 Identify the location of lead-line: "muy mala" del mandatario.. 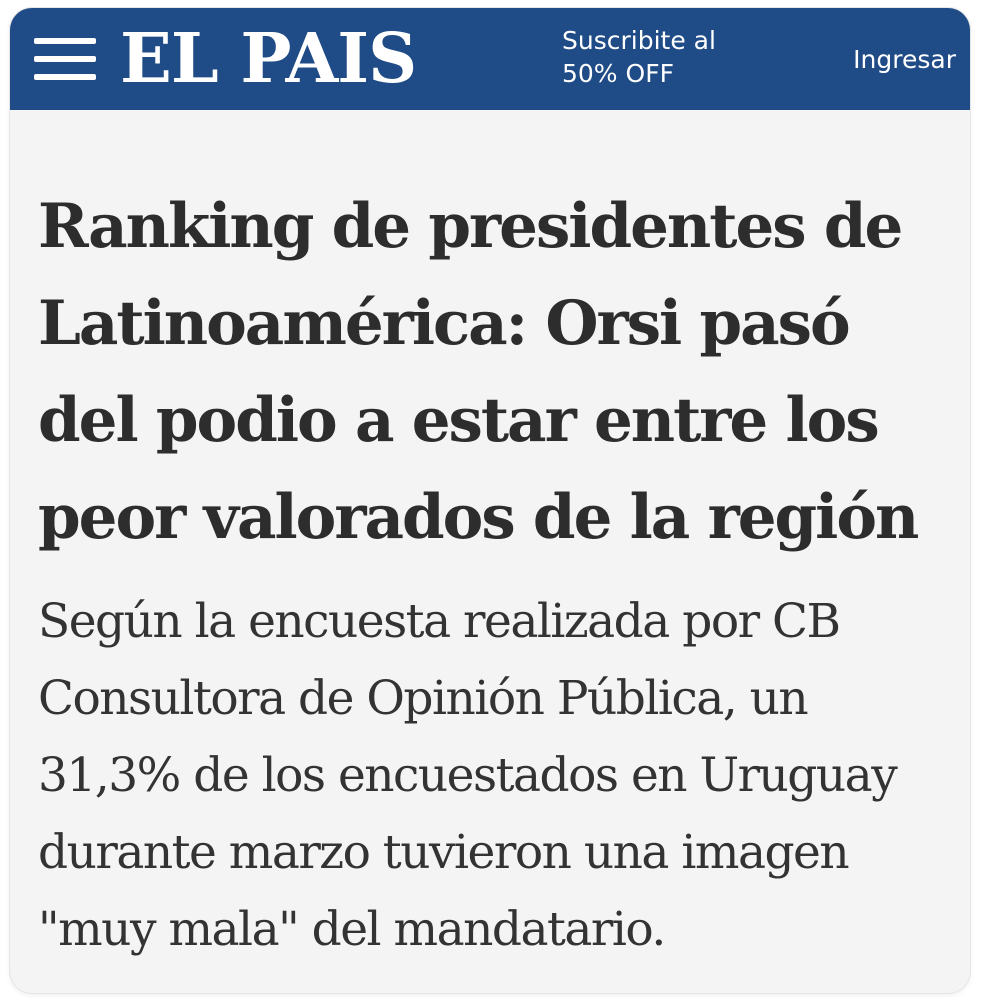
(352, 929).